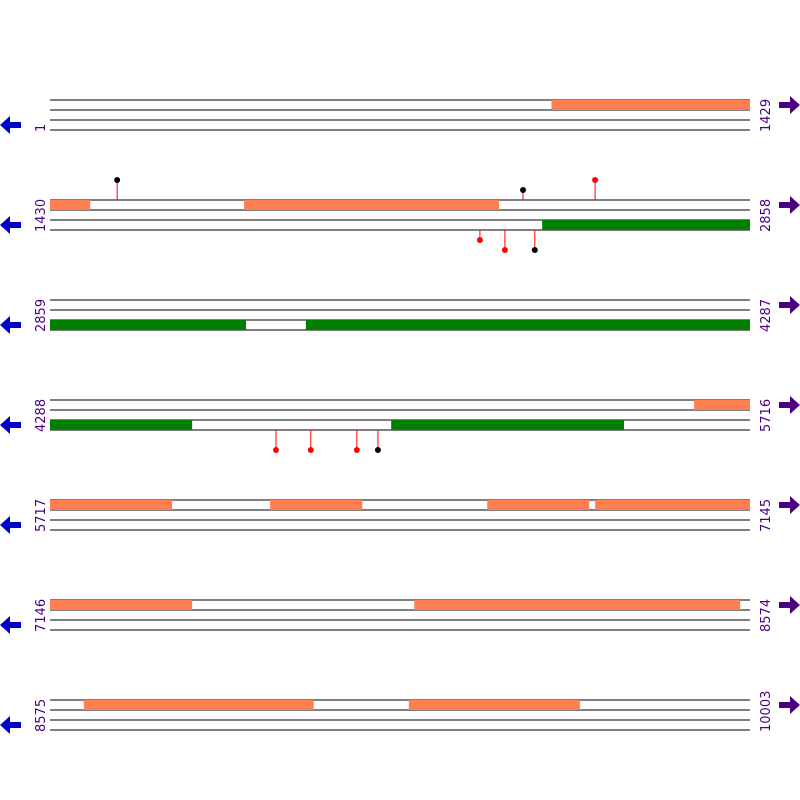  What do you see at coordinates (766, 315) in the screenshot?
I see `end-label: 4287` at bounding box center [766, 315].